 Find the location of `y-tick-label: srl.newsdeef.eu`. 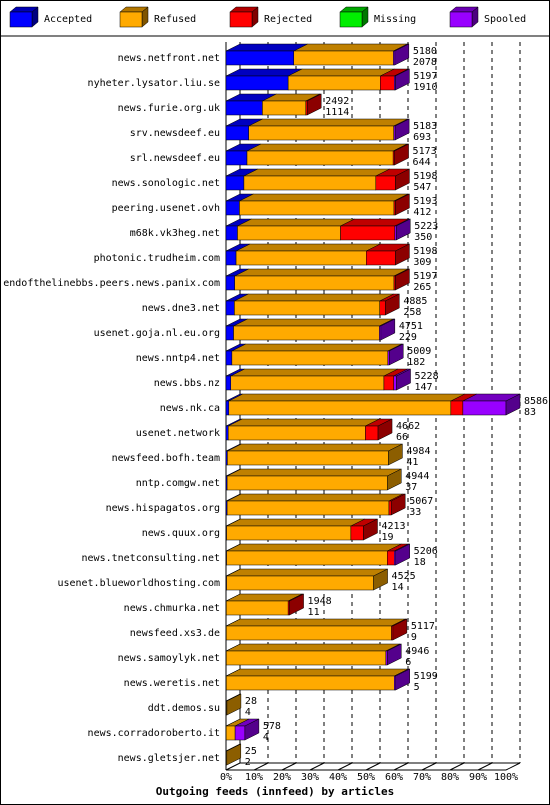

y-tick-label: srl.newsdeef.eu is located at coordinates (175, 158).